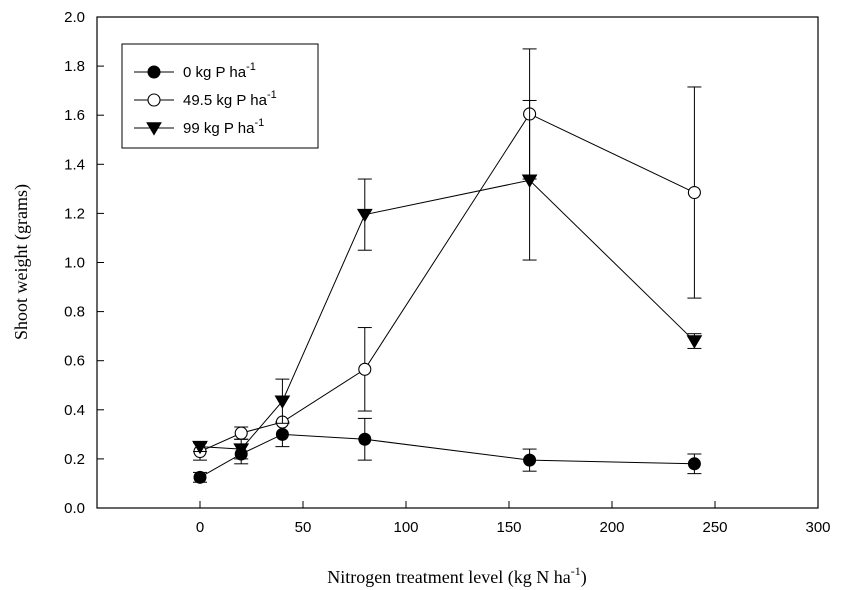  I want to click on x-axis-title: Nitrogen treatment level (kg N ha-1), so click(456, 576).